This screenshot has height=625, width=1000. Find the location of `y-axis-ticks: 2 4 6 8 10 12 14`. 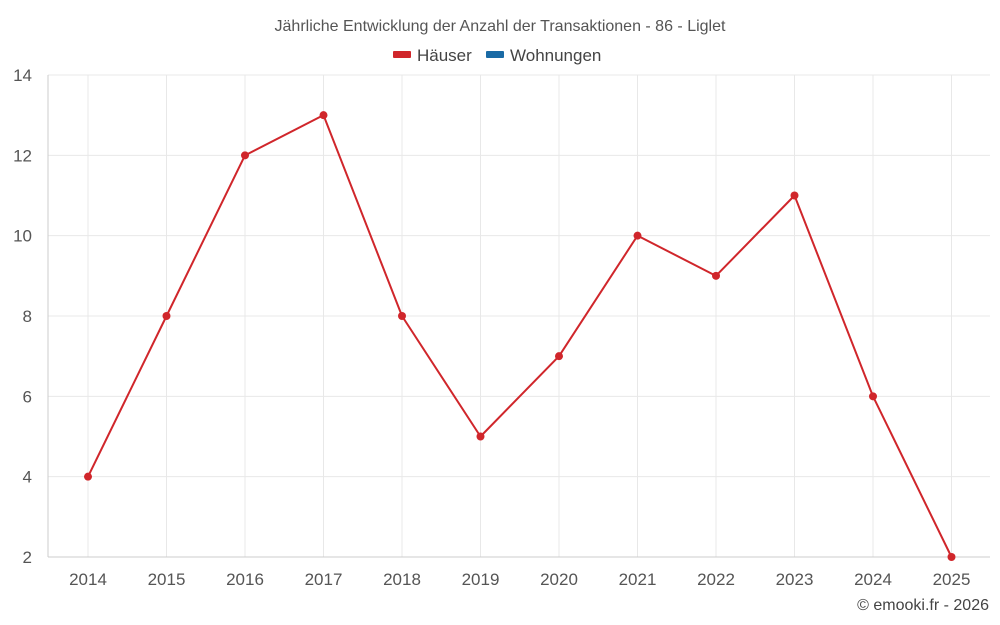

y-axis-ticks: 2 4 6 8 10 12 14 is located at coordinates (22, 316).